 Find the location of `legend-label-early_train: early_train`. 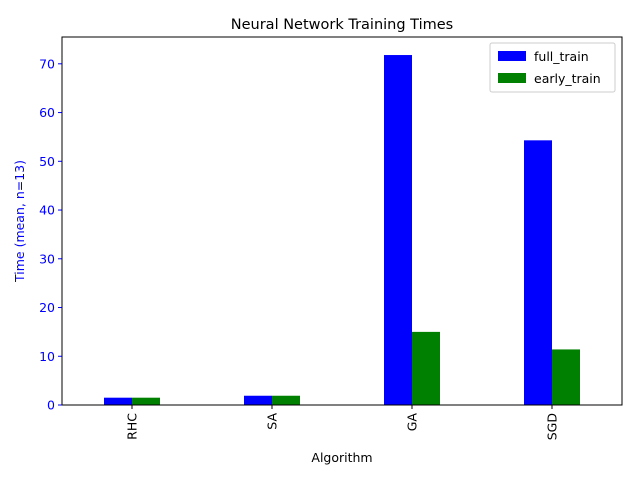

legend-label-early_train: early_train is located at coordinates (567, 78).